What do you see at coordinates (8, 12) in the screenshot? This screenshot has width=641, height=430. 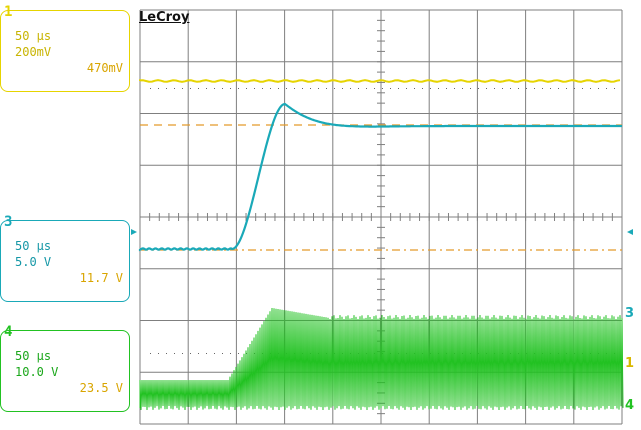 I see `channel-1-label: 1` at bounding box center [8, 12].